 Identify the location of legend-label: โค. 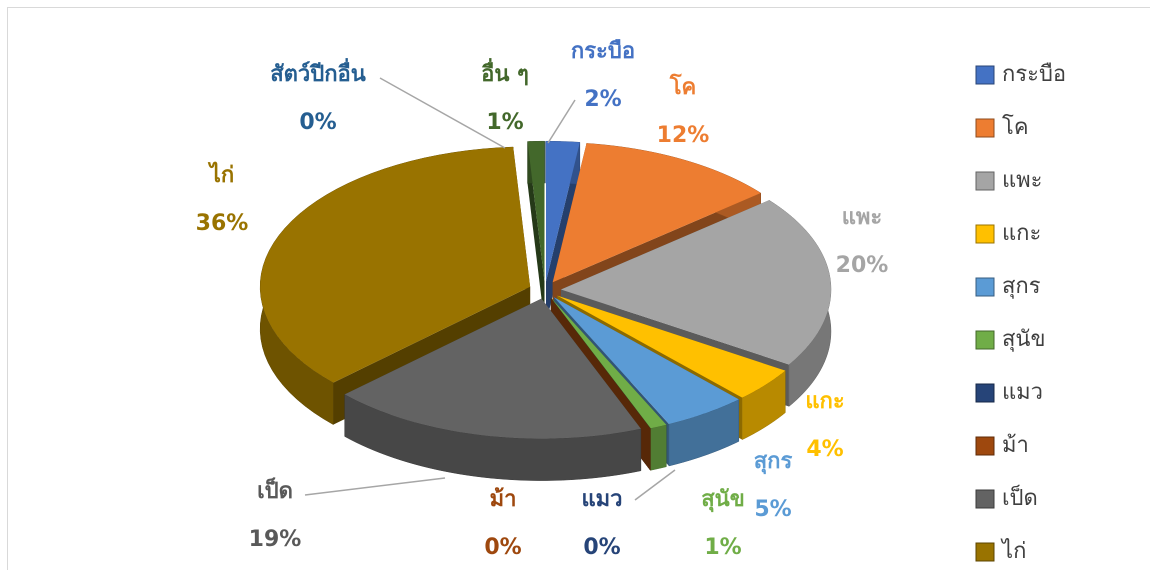
(1015, 127).